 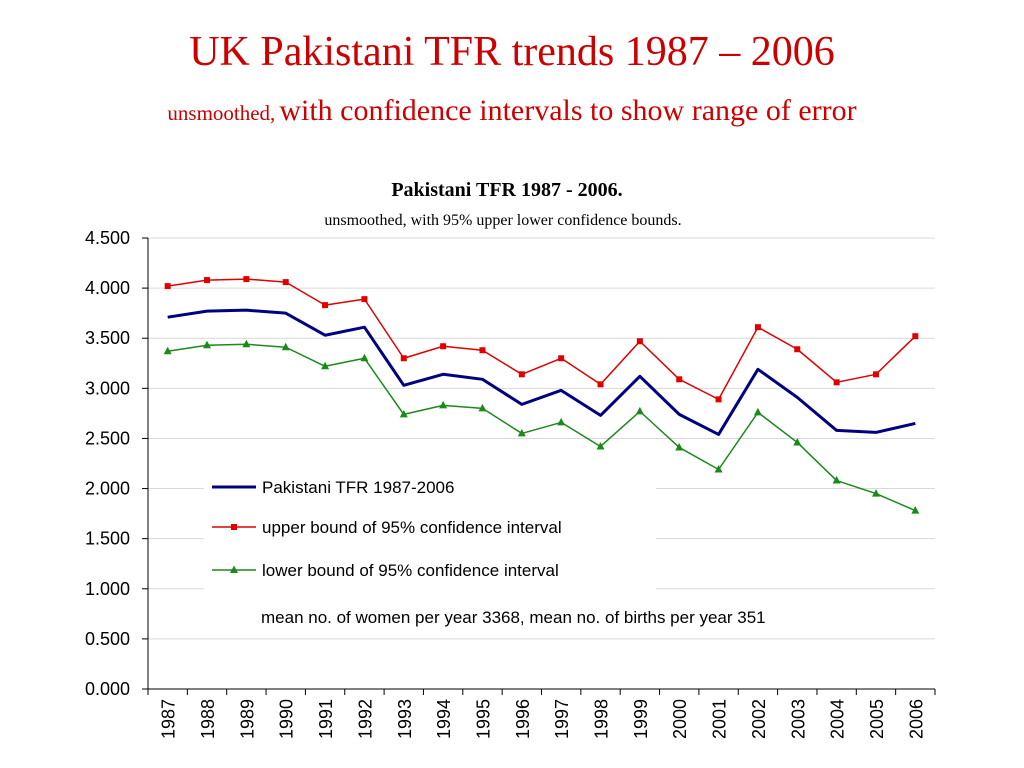 What do you see at coordinates (107, 539) in the screenshot?
I see `y-tick-label: 1.500` at bounding box center [107, 539].